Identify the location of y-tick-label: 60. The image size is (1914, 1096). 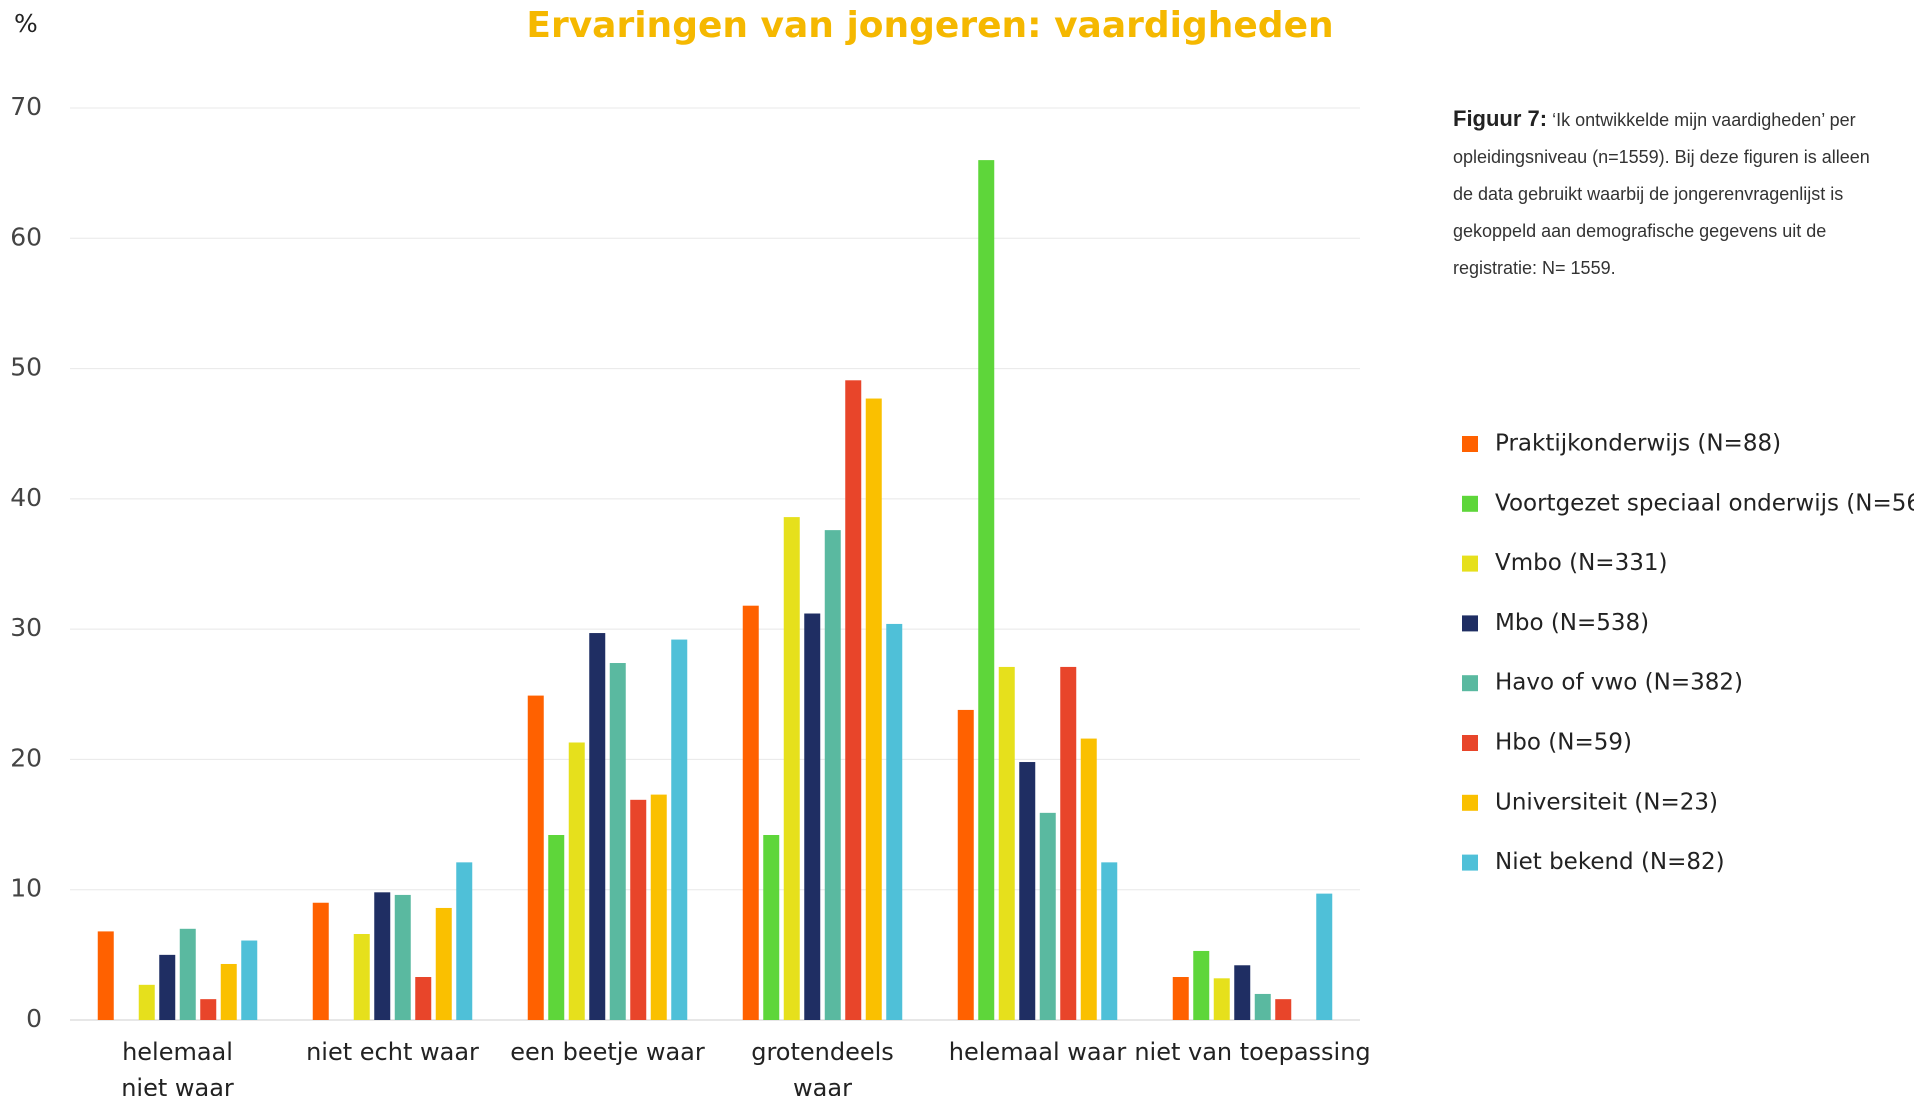
(26, 236).